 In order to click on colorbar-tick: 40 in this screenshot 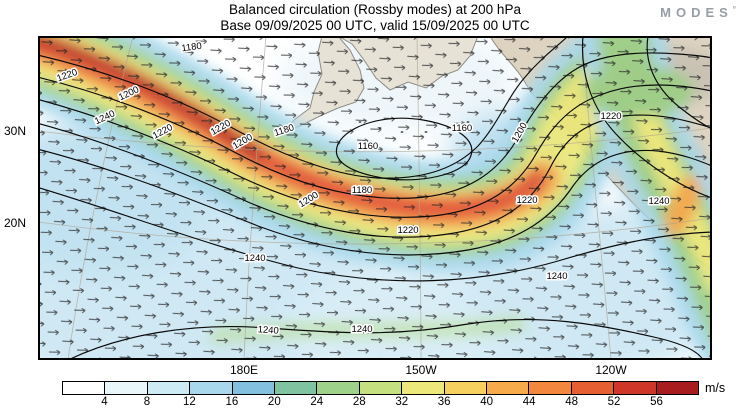, I will do `click(487, 402)`.